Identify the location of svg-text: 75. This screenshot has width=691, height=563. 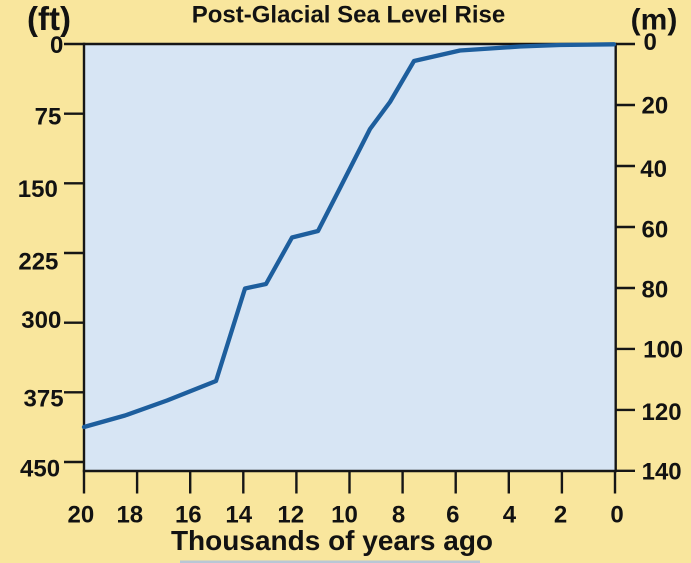
(48, 117).